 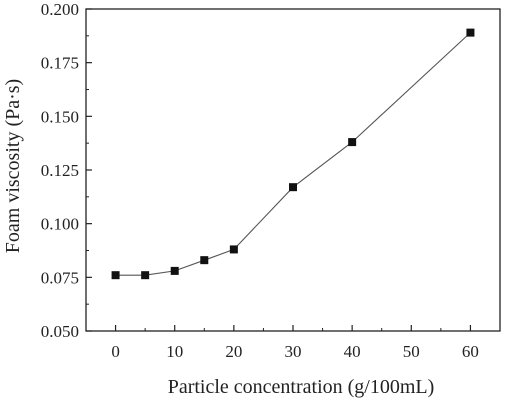 I want to click on y-axis-label: Foam viscosity (Pa·s), so click(x=13, y=166).